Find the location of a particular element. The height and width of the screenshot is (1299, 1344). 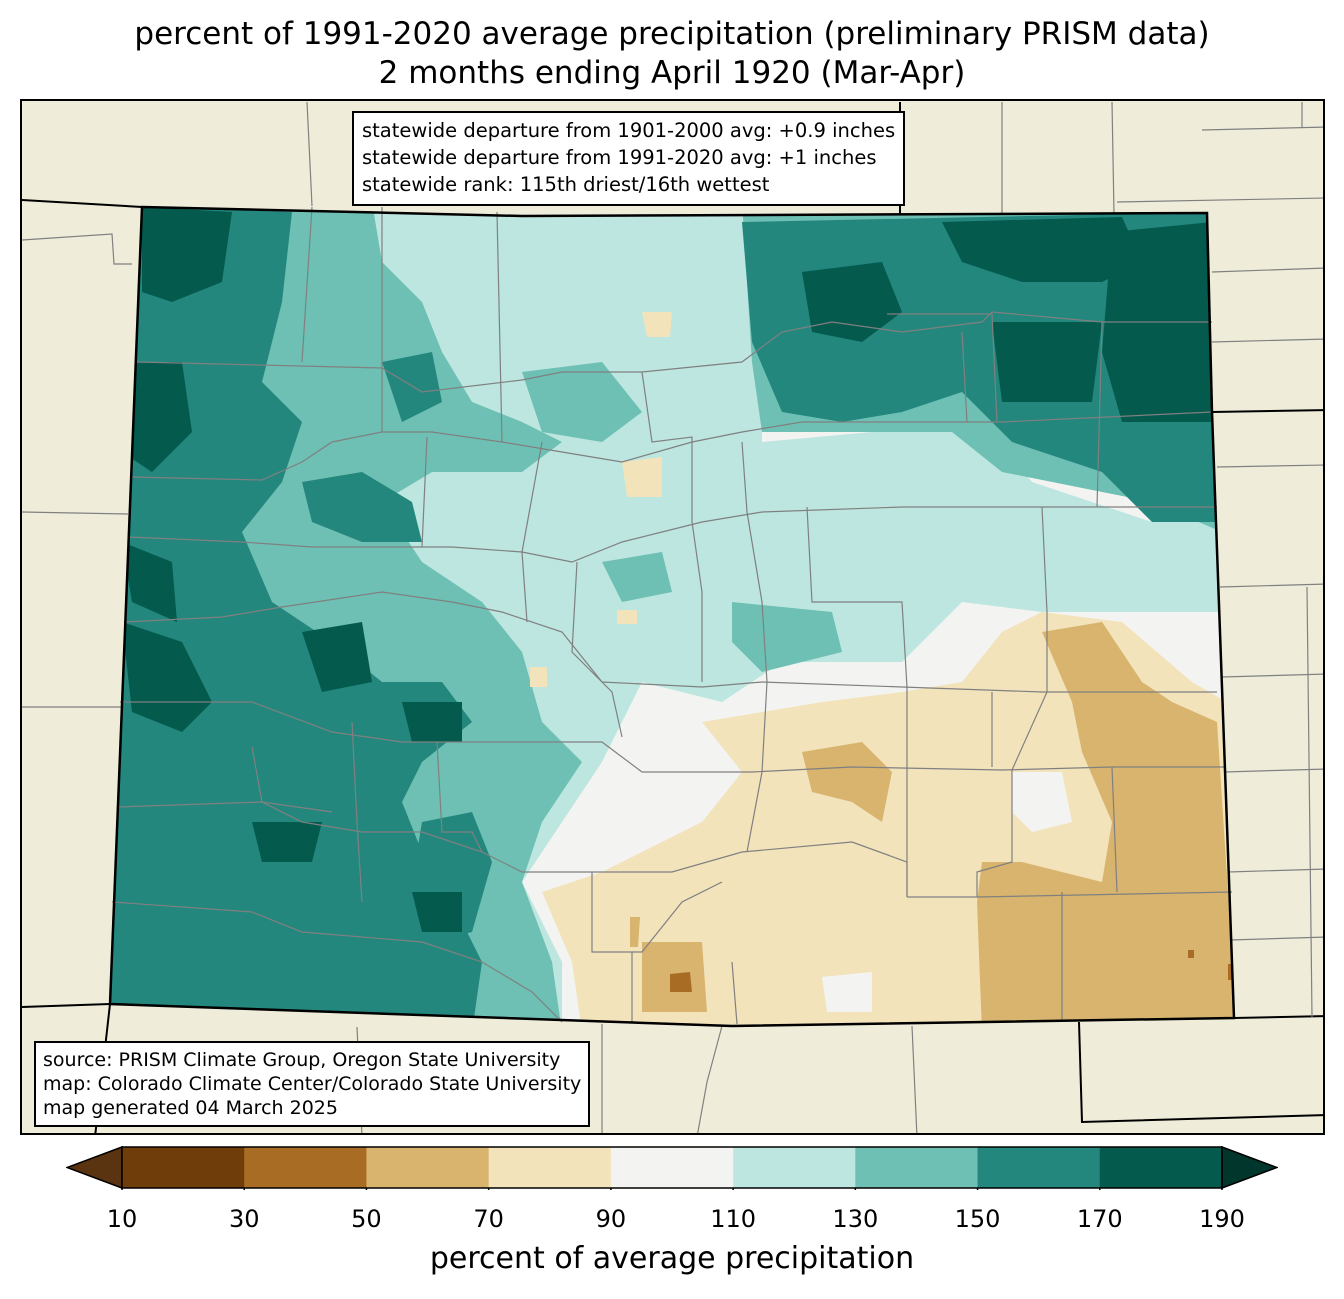

map-subtitle: 2 months ending April 1920 (Mar-Apr) is located at coordinates (672, 73).